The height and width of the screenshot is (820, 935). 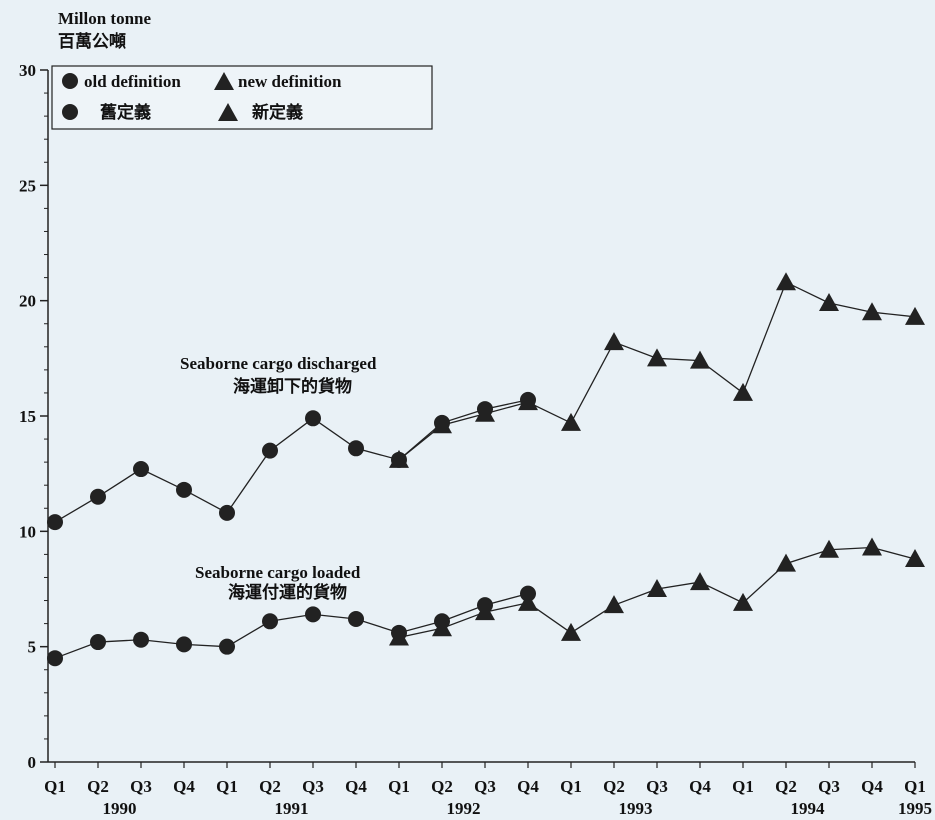 I want to click on annotation-discharged: Seaborne cargo discharged, so click(x=278, y=363).